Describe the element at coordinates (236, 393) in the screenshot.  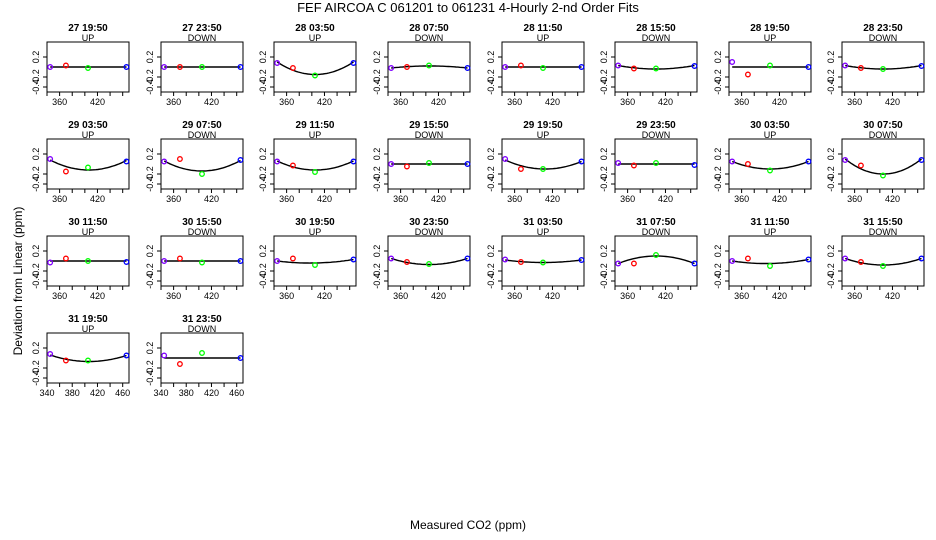
I see `x-tick-label: 460` at that location.